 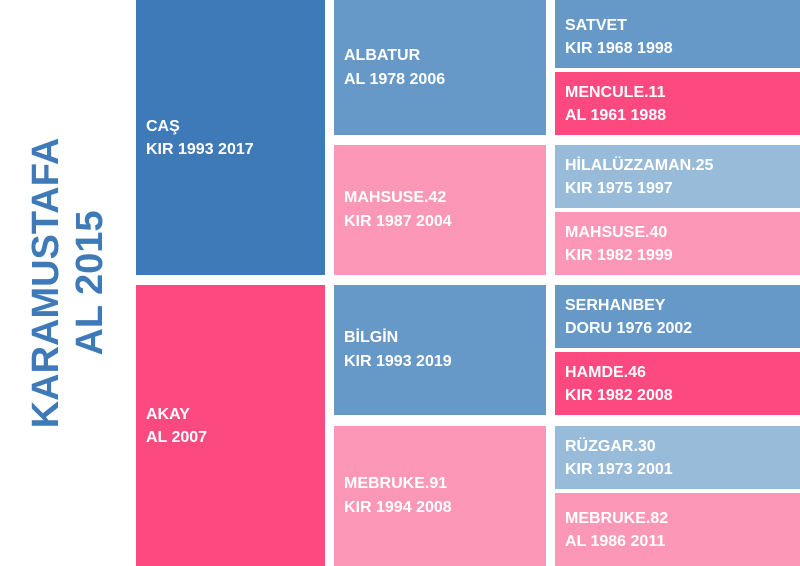 What do you see at coordinates (629, 328) in the screenshot?
I see `ds-sire-info: DORU 1976 2002` at bounding box center [629, 328].